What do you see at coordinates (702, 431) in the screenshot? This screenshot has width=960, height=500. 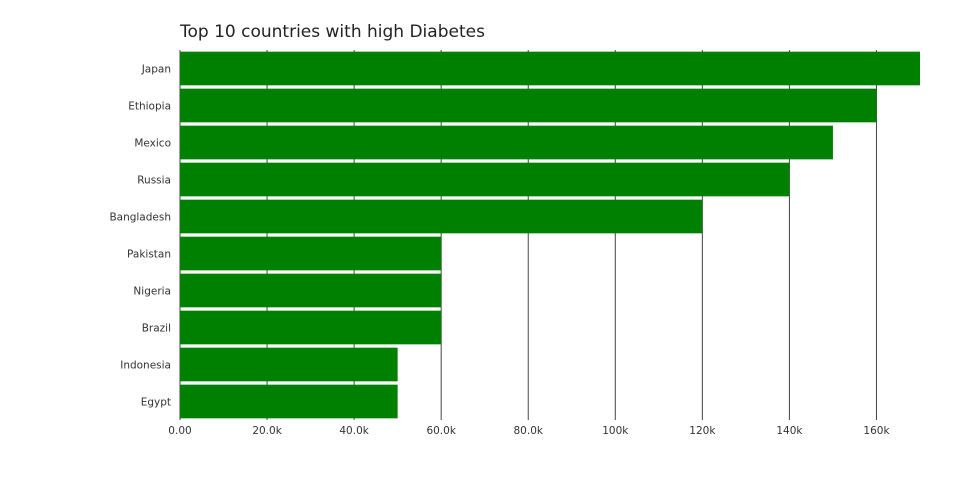 I see `x-tick-label: 120k` at bounding box center [702, 431].